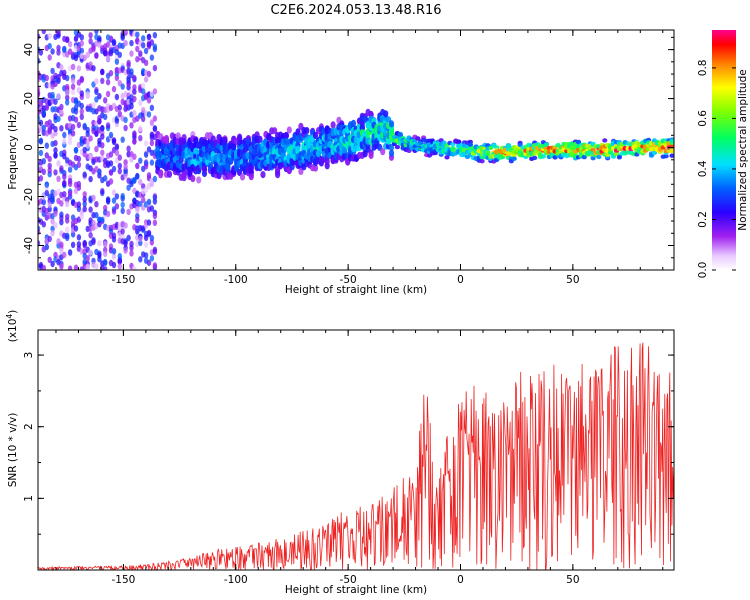  What do you see at coordinates (12, 326) in the screenshot?
I see `snr-y-multiplier: (x104)` at bounding box center [12, 326].